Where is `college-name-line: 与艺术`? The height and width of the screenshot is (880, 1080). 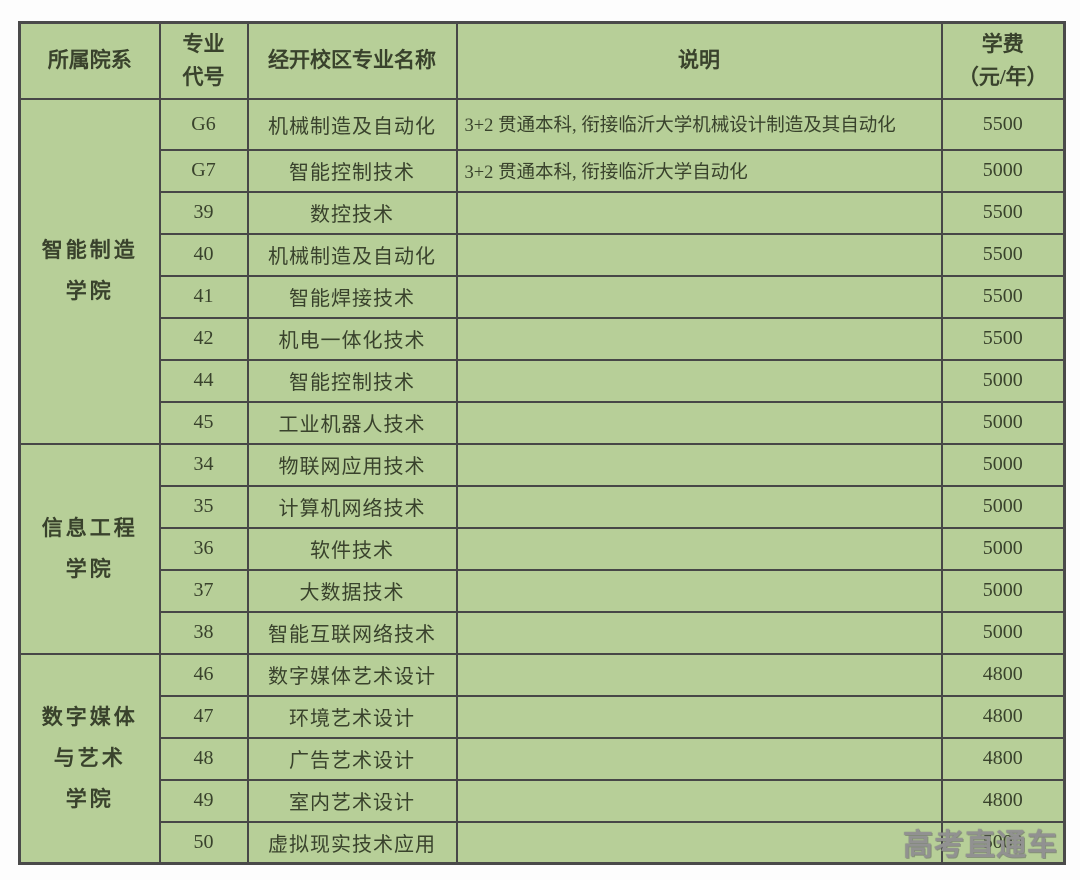 college-name-line: 与艺术 is located at coordinates (89, 757).